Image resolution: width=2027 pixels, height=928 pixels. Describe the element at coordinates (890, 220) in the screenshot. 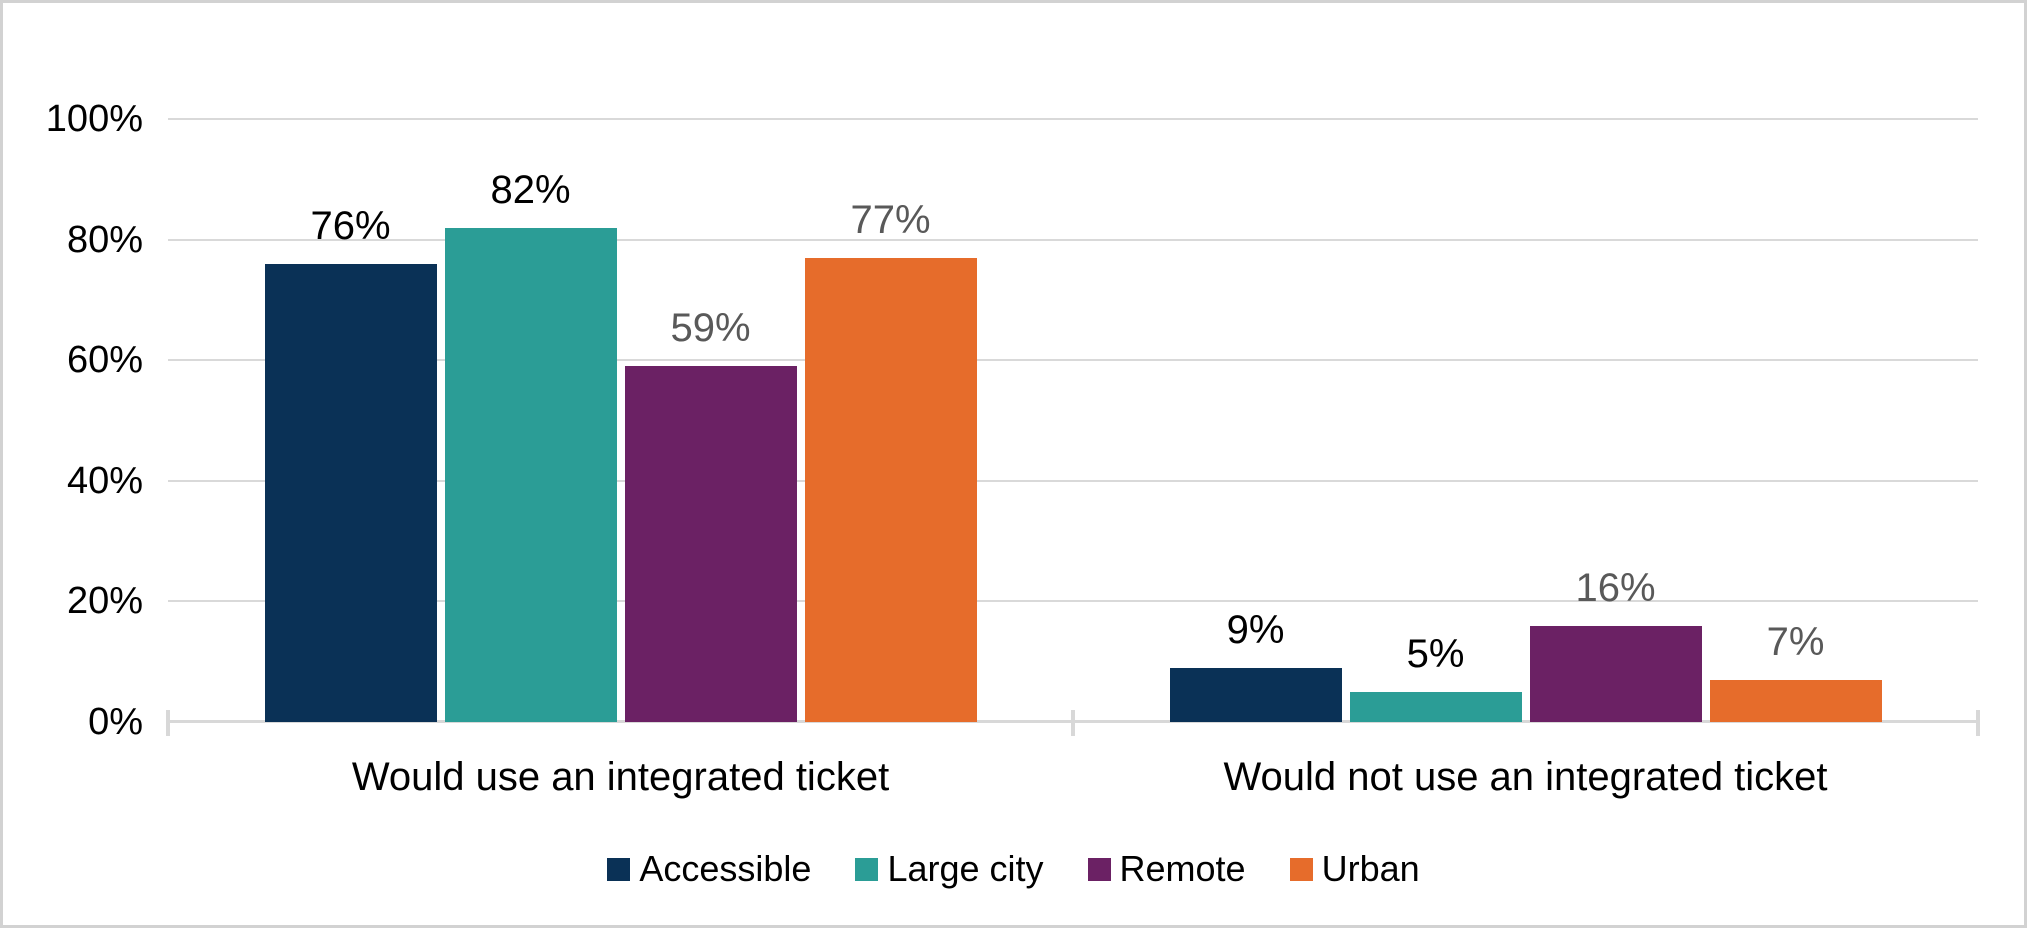

I see `data-label-urban-would-use-an-integrated-ticket: 77%` at that location.